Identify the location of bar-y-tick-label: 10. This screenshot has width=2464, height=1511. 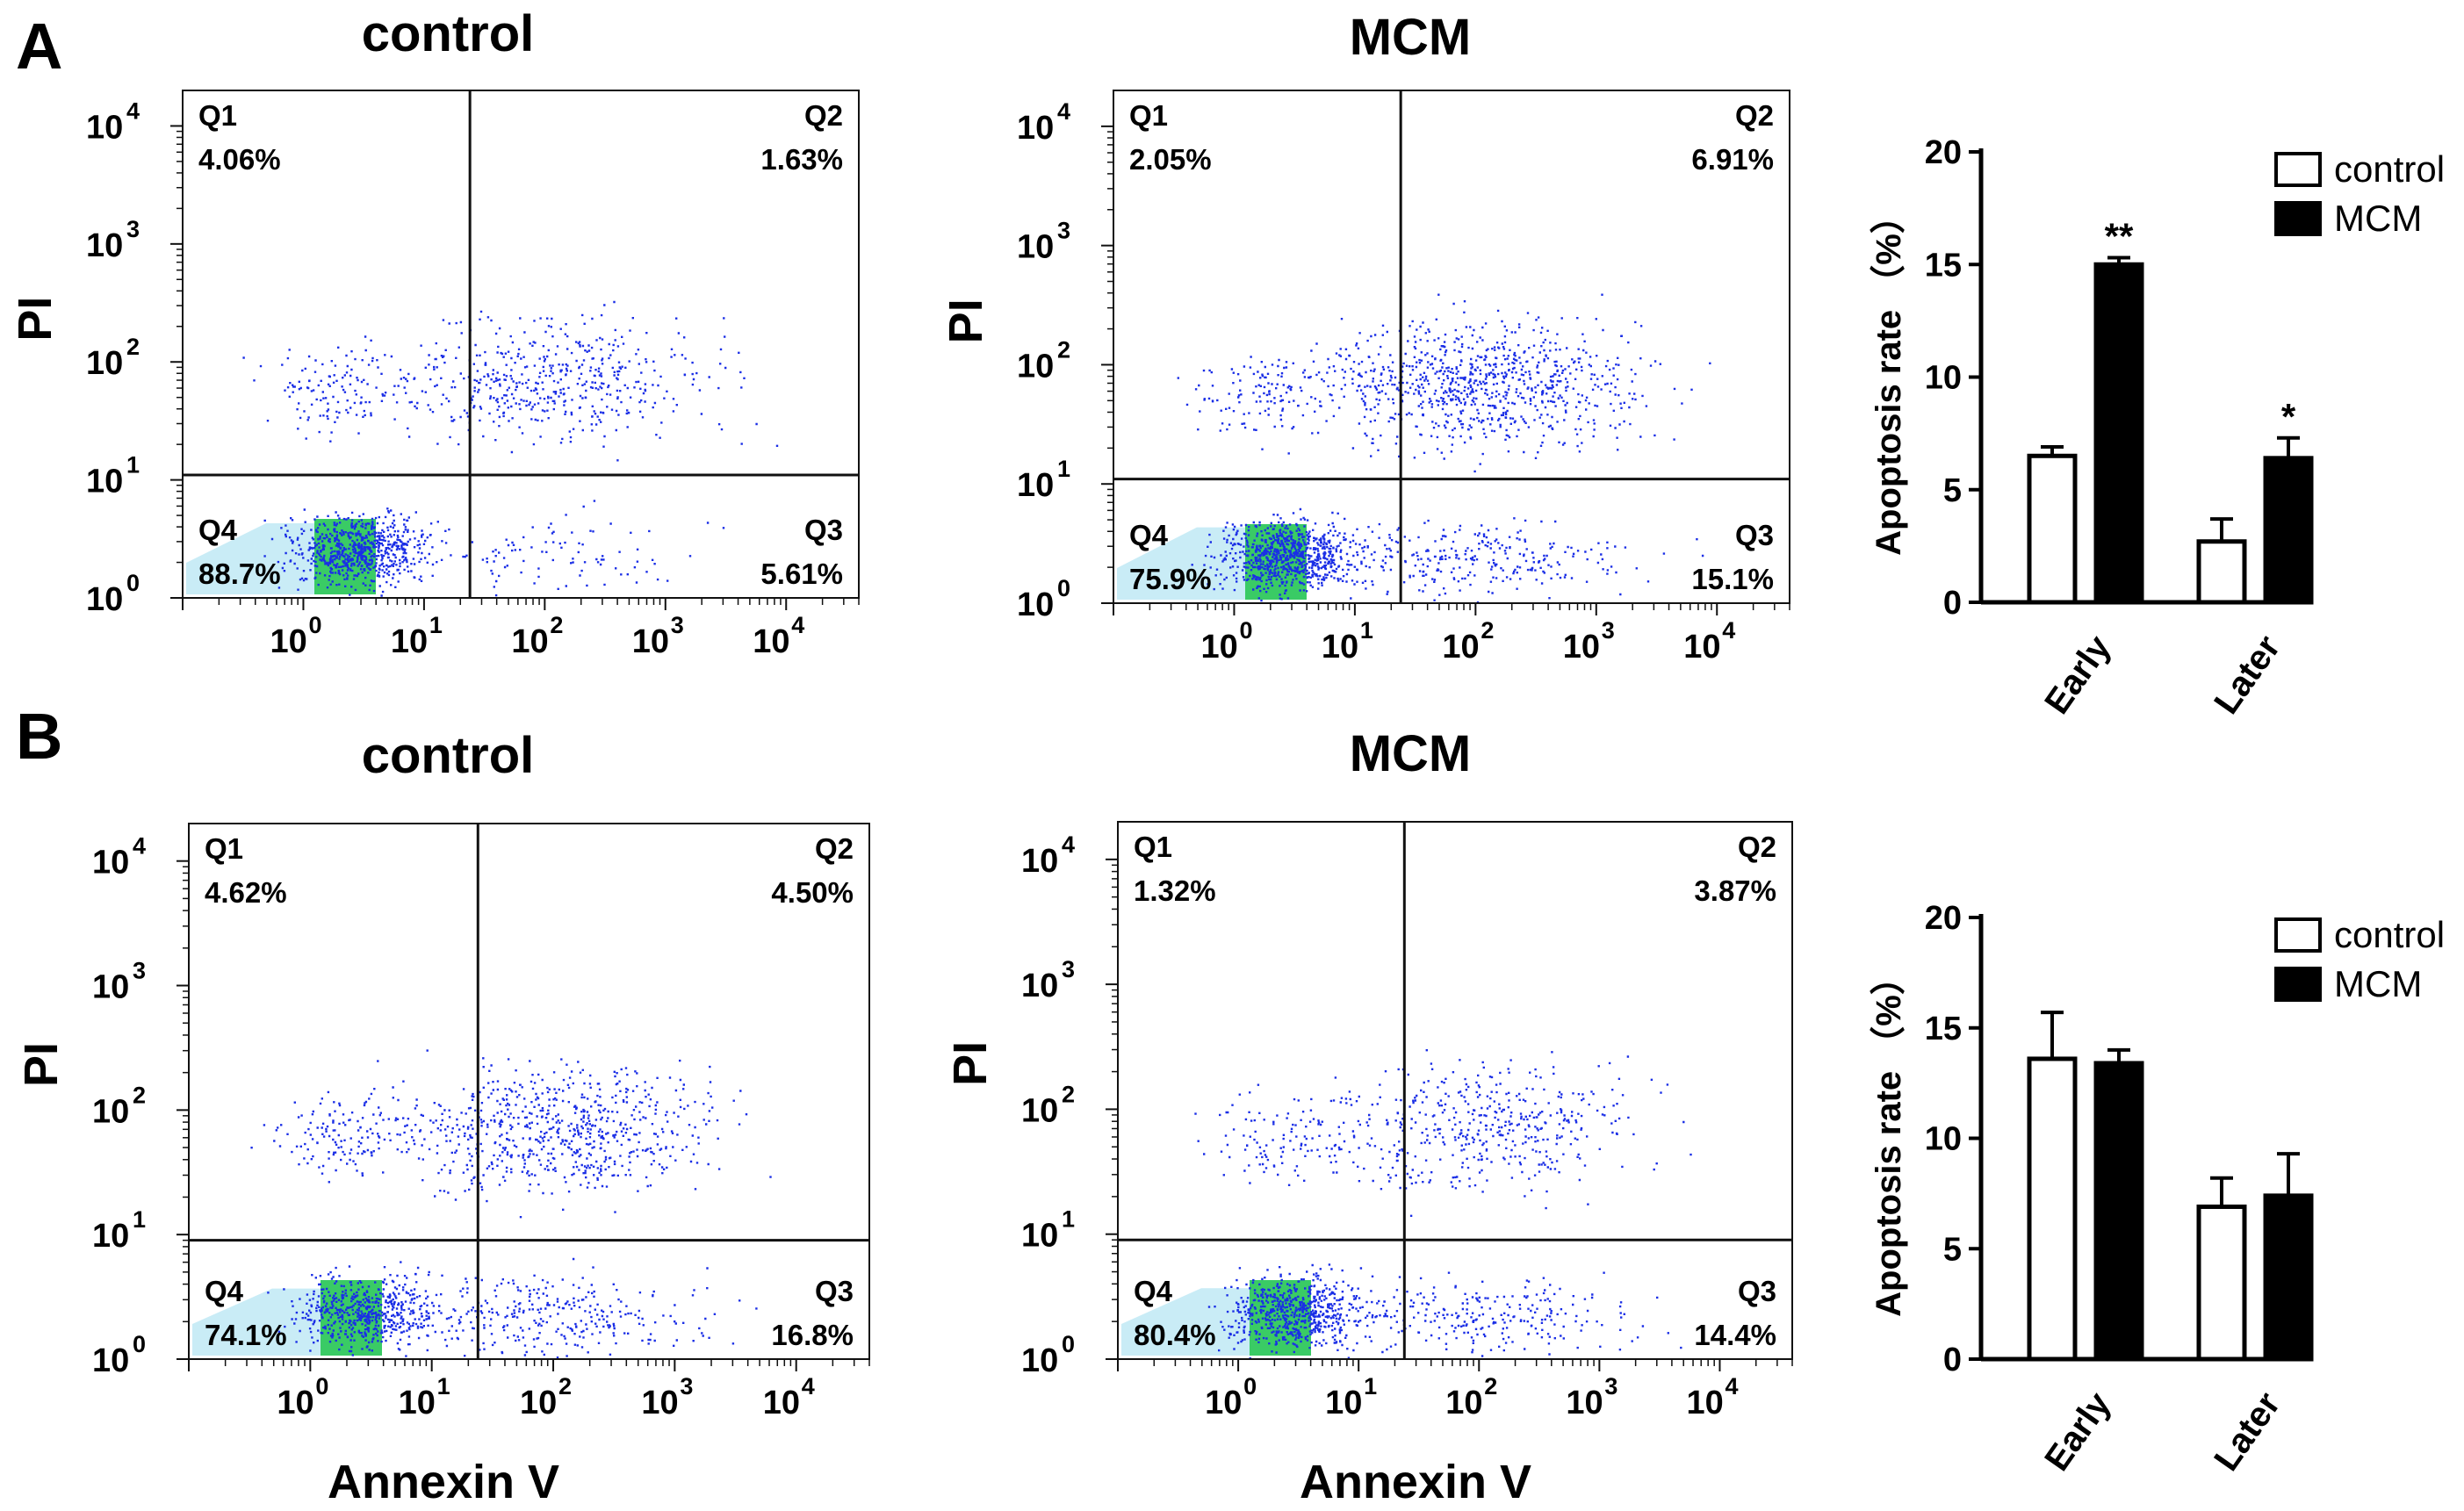
(1943, 379).